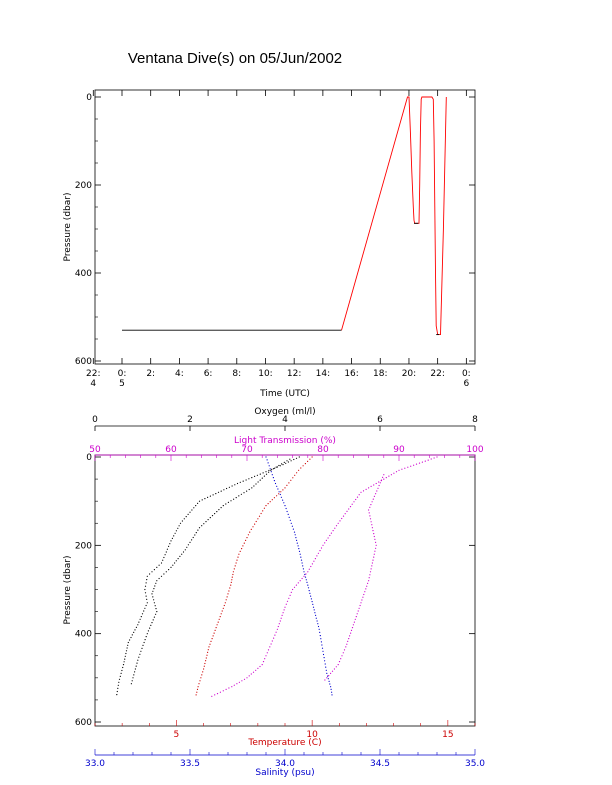 This screenshot has height=785, width=612. What do you see at coordinates (83, 635) in the screenshot?
I see `y-tick-label-bottom: 400` at bounding box center [83, 635].